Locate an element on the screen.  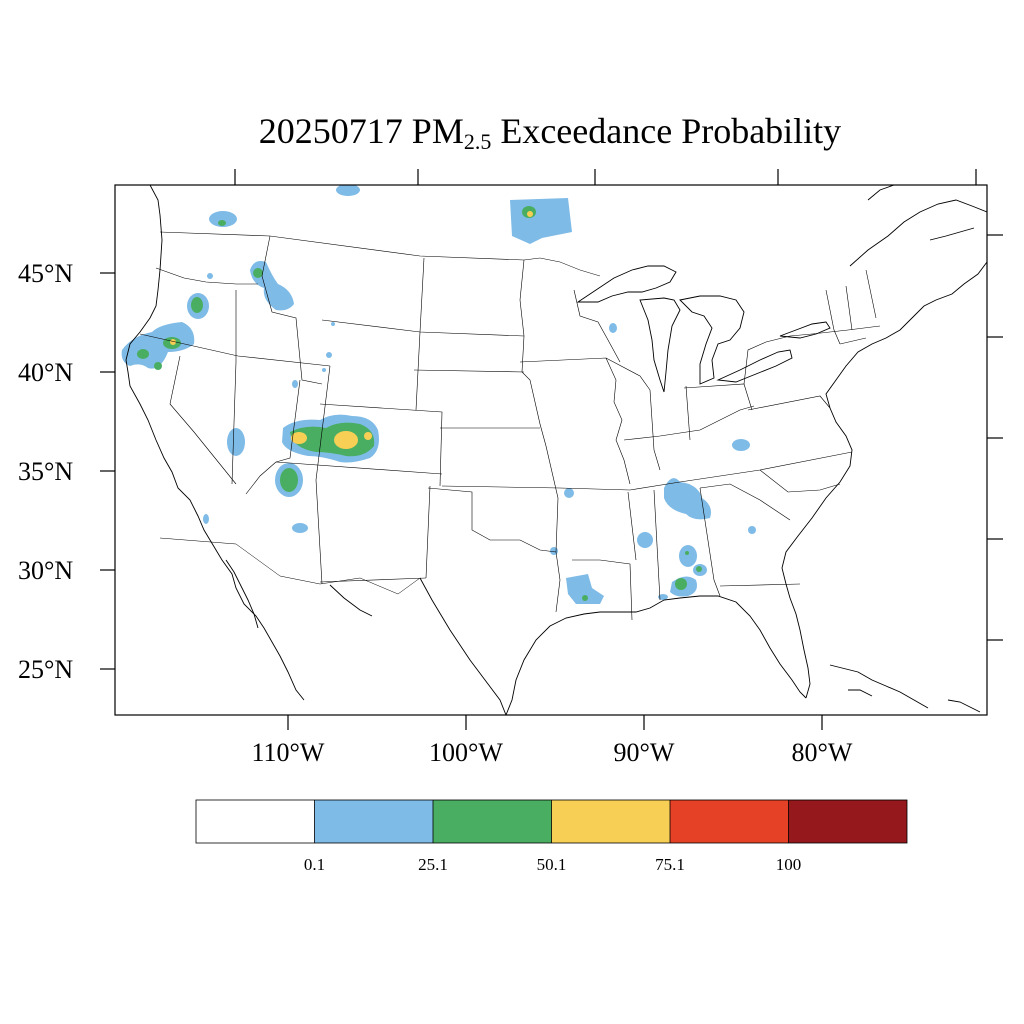
colorbar: 0.1 25.1 50.1 75.1 100 is located at coordinates (551, 836).